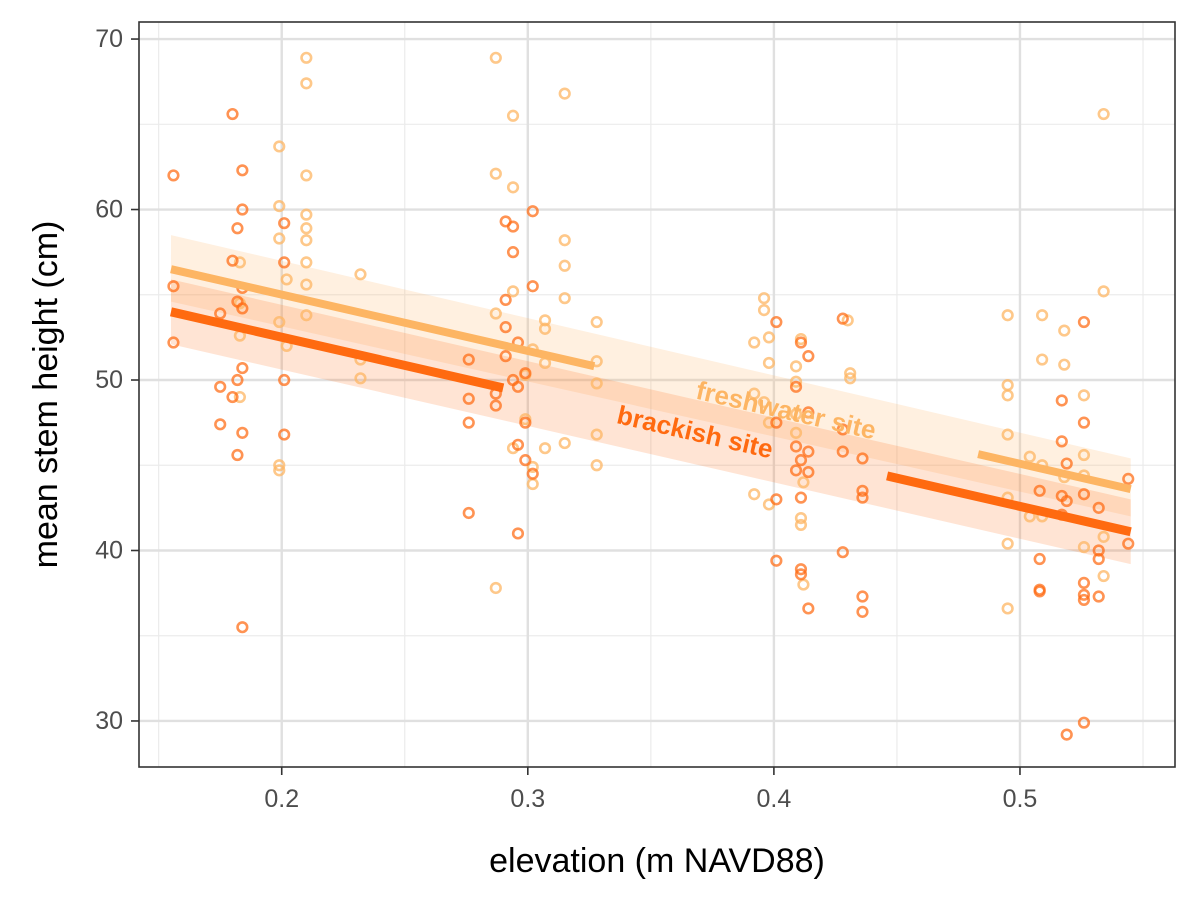 This screenshot has width=1200, height=900. Describe the element at coordinates (281, 799) in the screenshot. I see `x-tick-label: 0.2` at that location.